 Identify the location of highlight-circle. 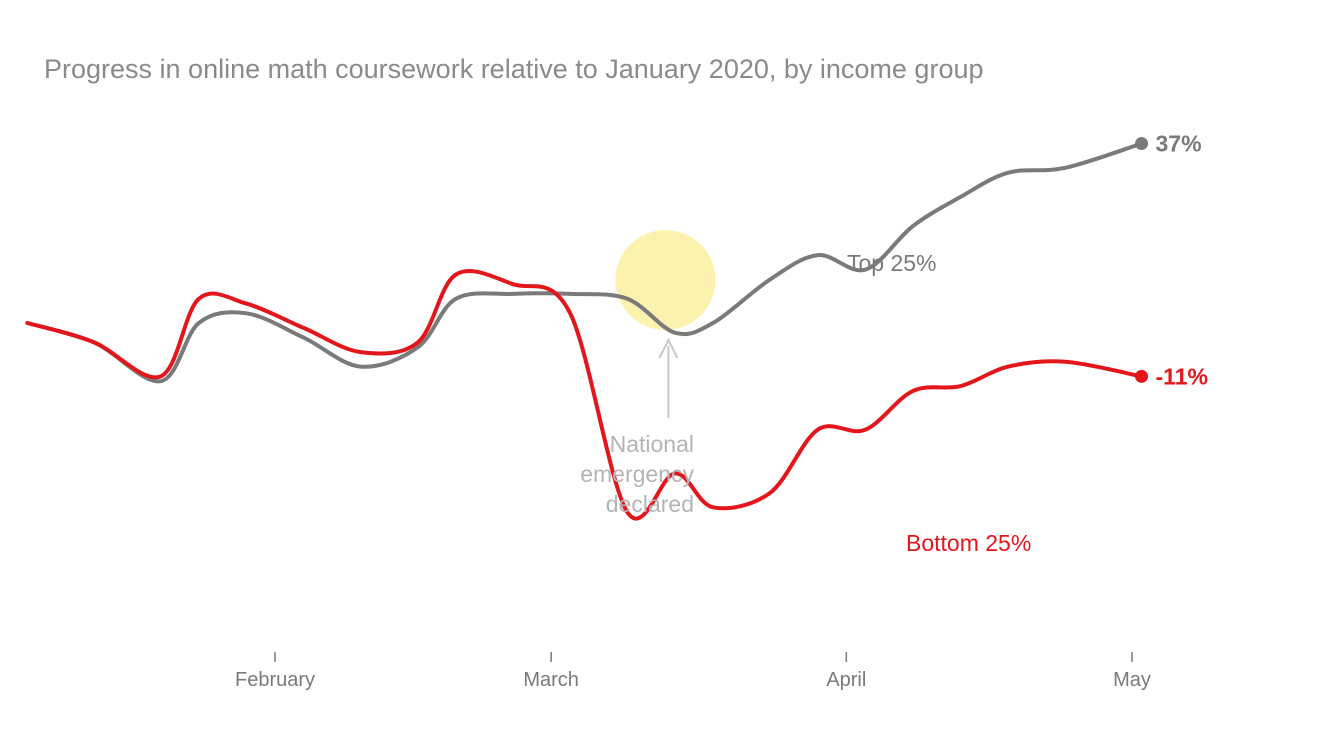
(665, 280).